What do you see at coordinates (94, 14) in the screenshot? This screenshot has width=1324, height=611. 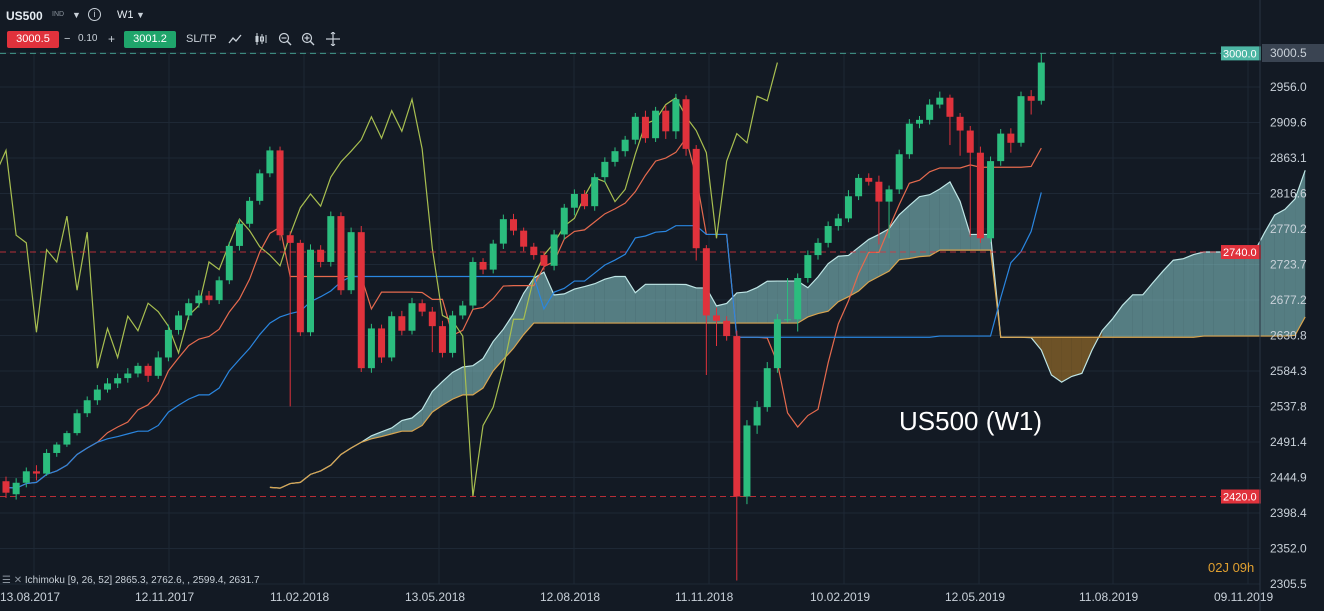 I see `info-icon: i` at bounding box center [94, 14].